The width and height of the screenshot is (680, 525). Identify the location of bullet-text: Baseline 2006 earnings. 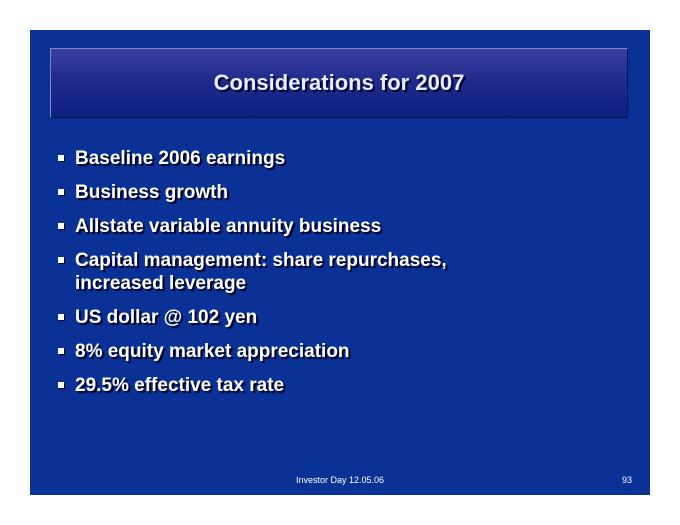
(180, 158).